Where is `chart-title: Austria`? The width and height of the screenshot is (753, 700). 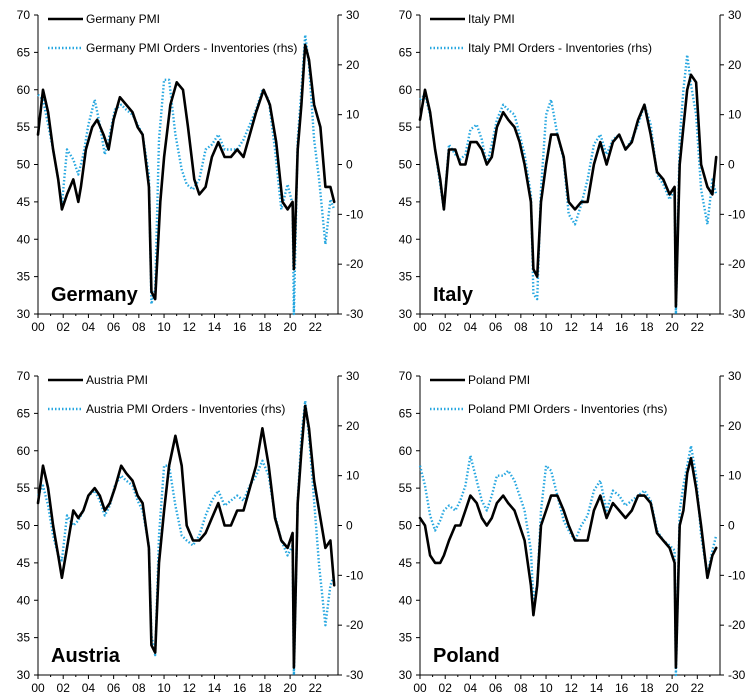 chart-title: Austria is located at coordinates (86, 656).